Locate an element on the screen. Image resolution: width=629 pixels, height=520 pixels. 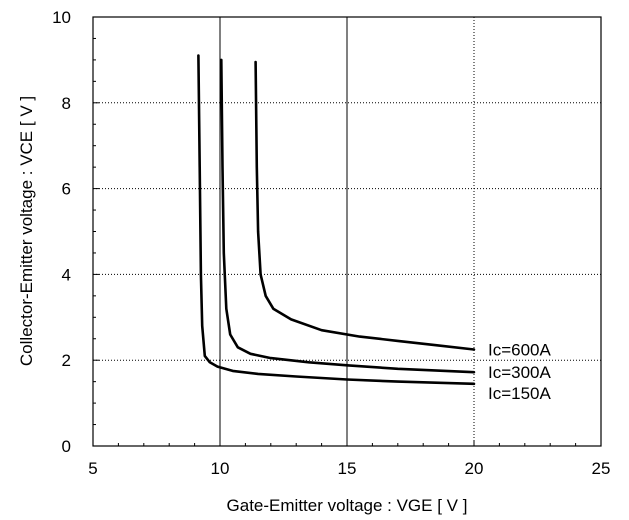
x-tick-label: 20 is located at coordinates (474, 468).